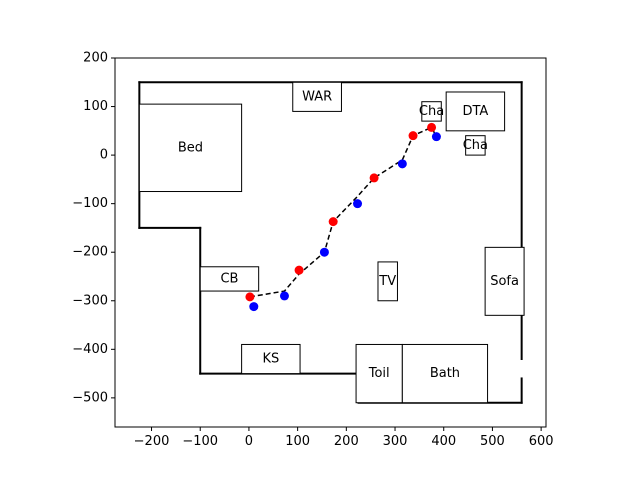 This screenshot has height=480, width=640. I want to click on furniture-label: Bed, so click(190, 147).